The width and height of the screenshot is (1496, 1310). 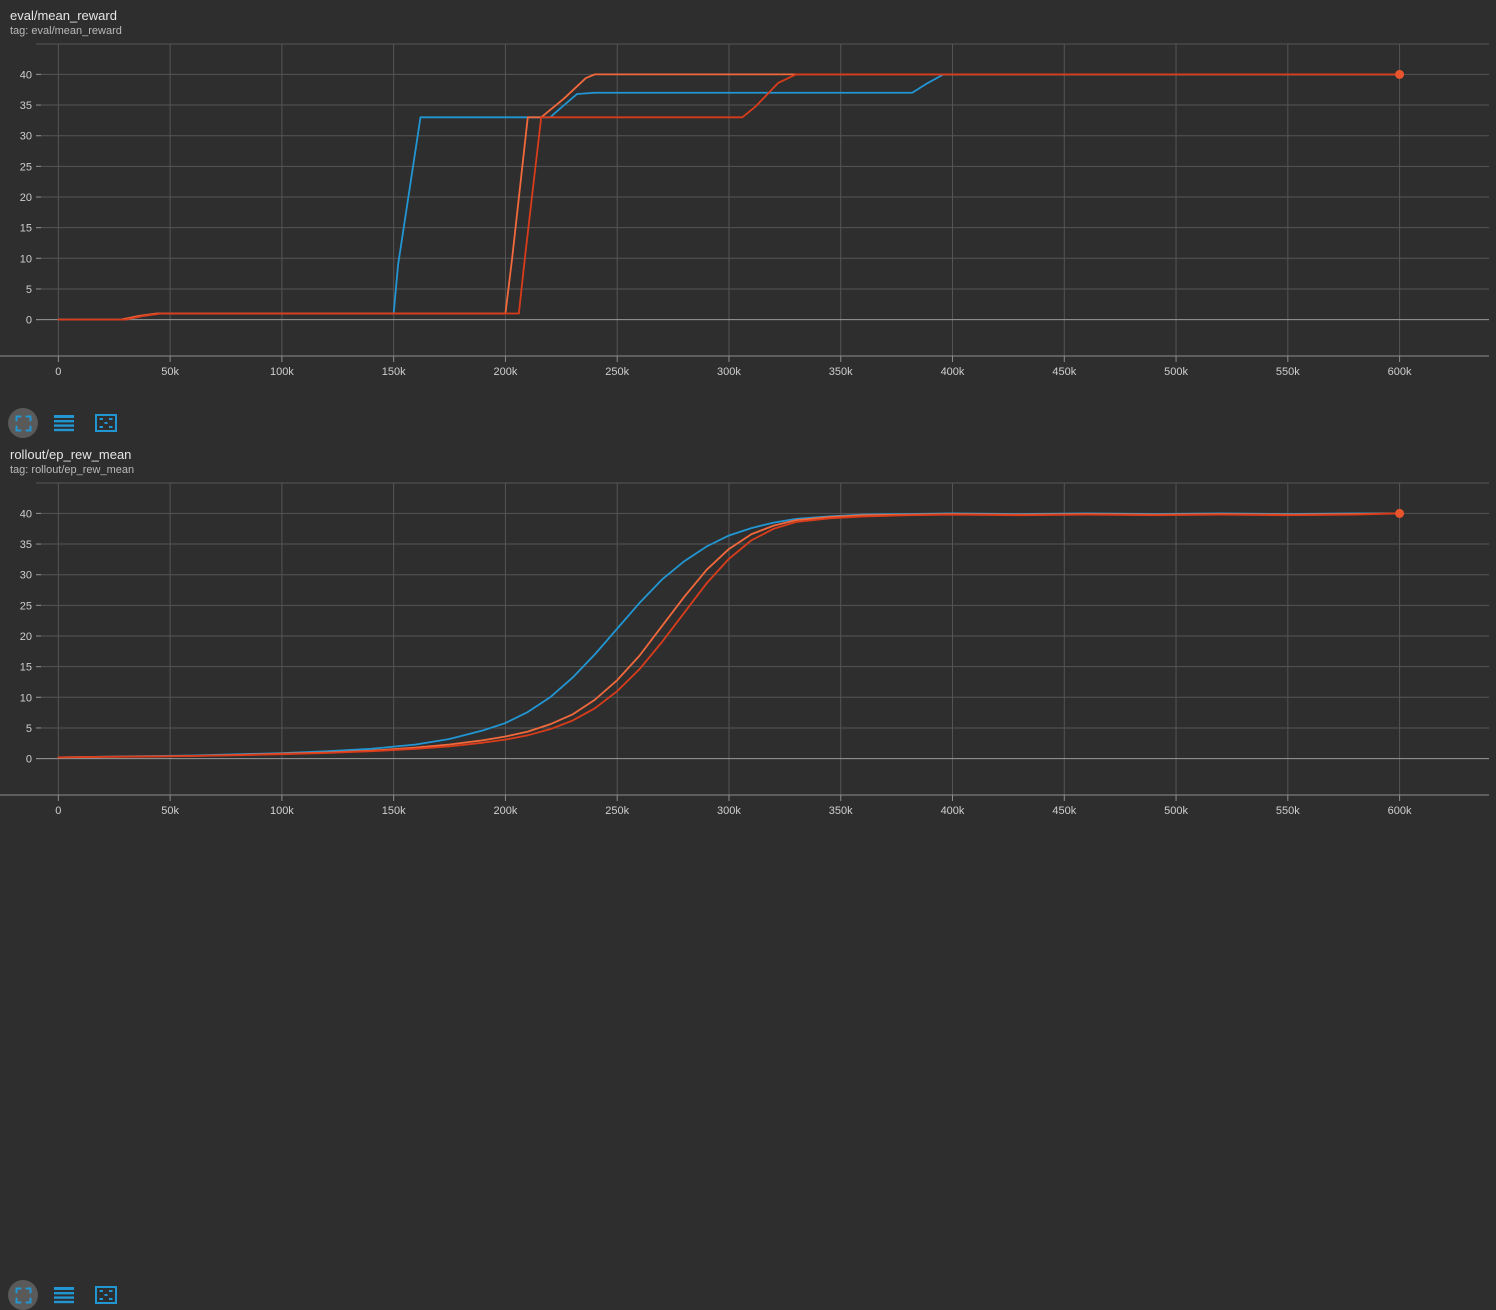 What do you see at coordinates (748, 458) in the screenshot?
I see `panel-header: rollout/ep_rew_mean tag` at bounding box center [748, 458].